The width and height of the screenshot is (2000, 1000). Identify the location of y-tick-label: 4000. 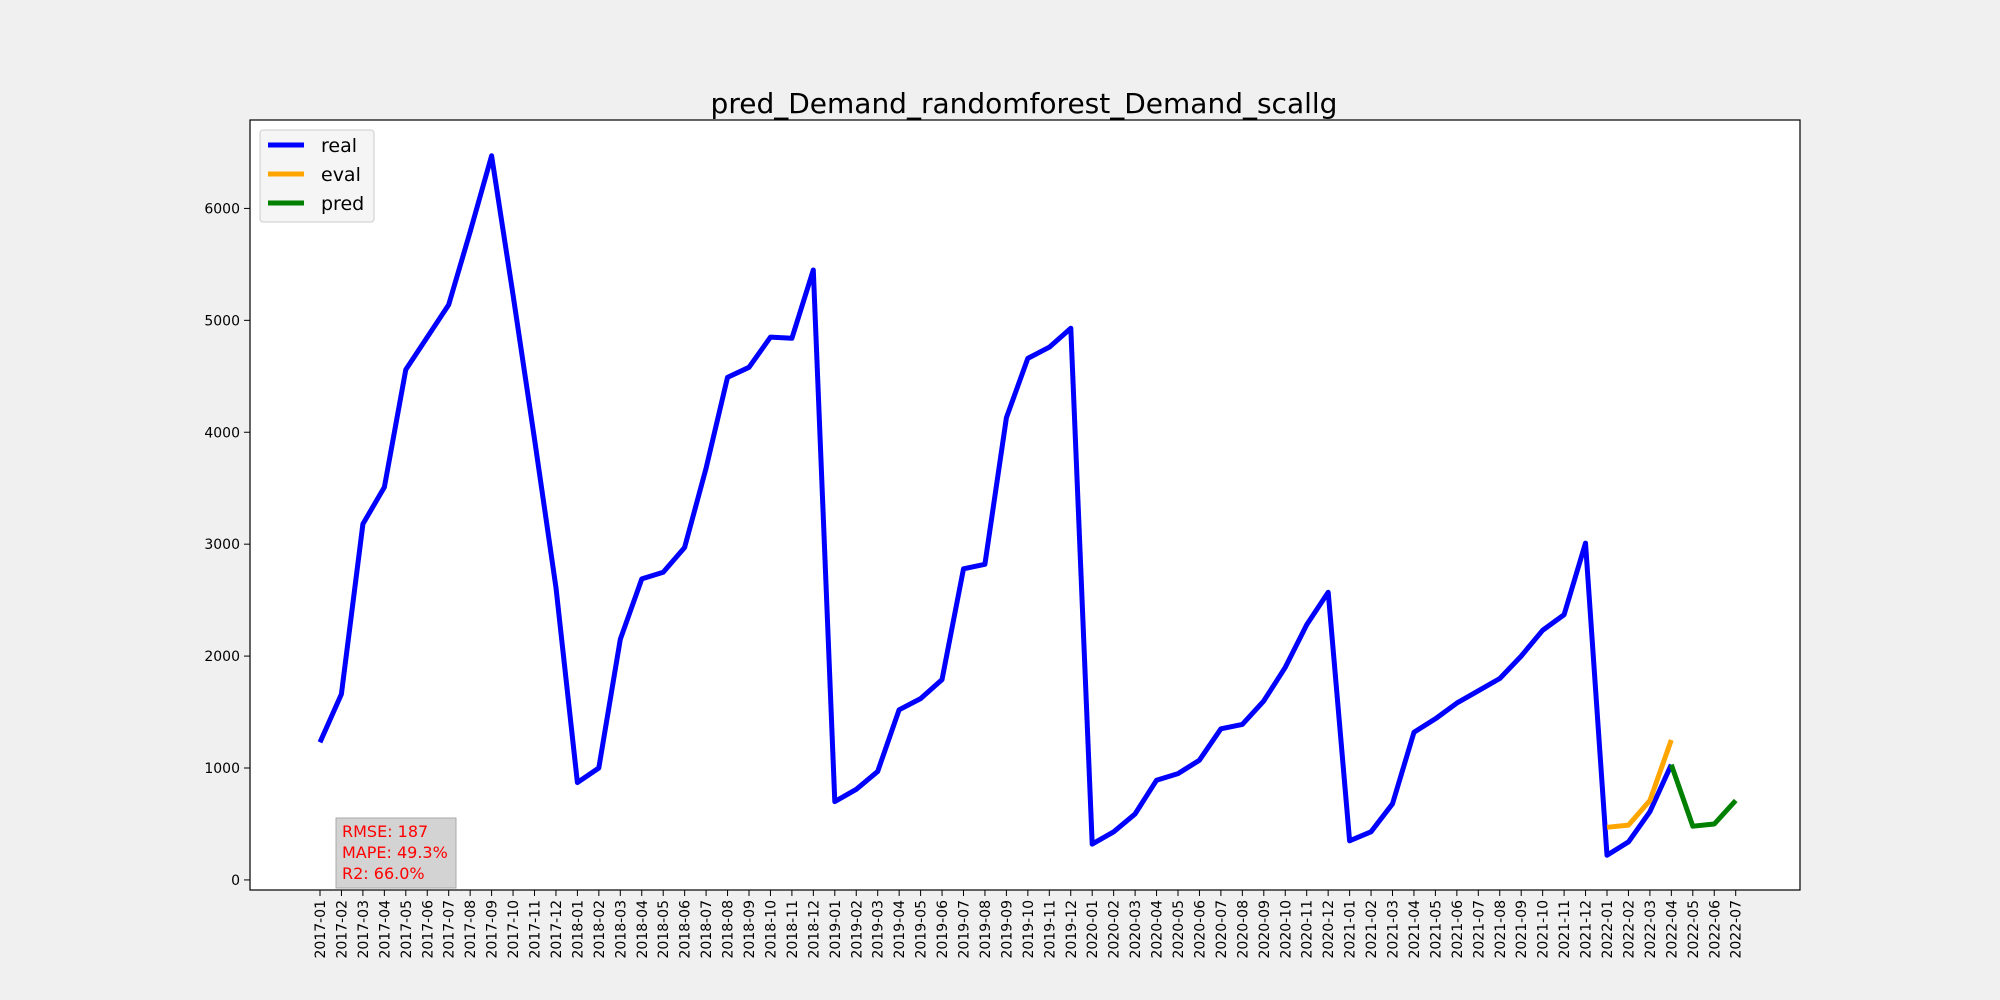
(222, 433).